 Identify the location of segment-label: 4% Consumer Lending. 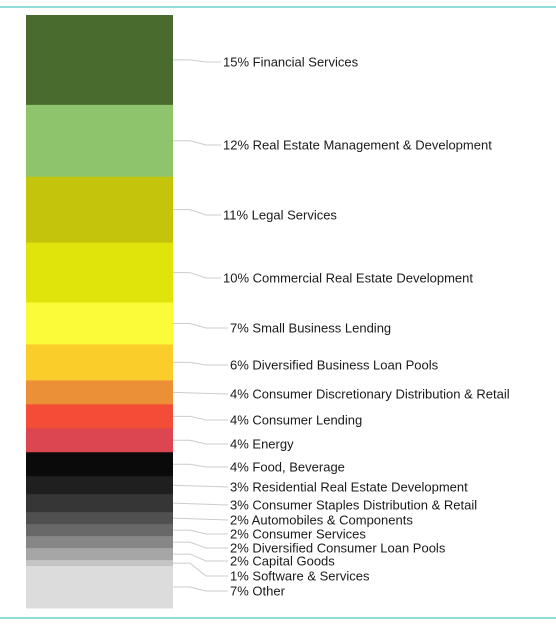
(296, 420).